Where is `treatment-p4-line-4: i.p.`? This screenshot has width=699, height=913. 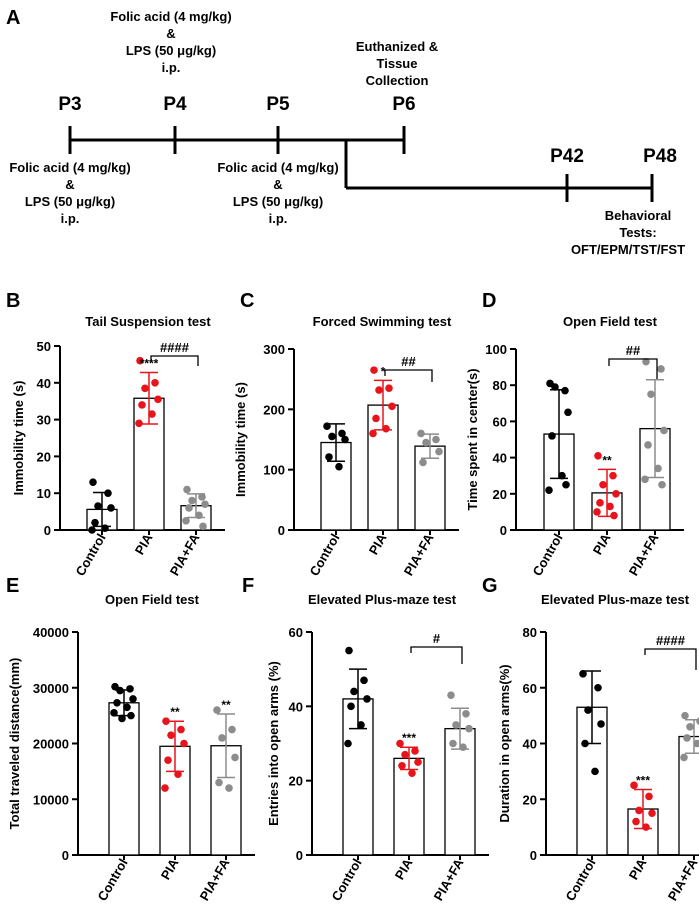
treatment-p4-line-4: i.p. is located at coordinates (171, 67).